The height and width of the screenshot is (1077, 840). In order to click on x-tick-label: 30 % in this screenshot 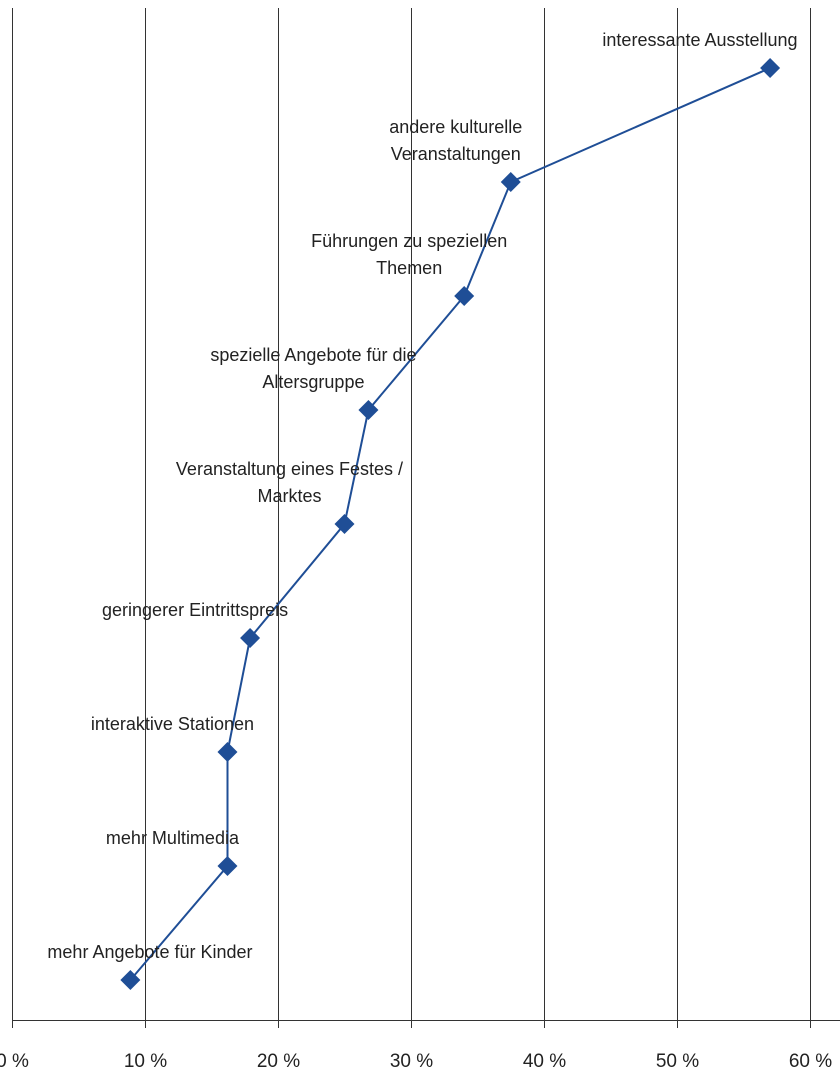, I will do `click(411, 1061)`.